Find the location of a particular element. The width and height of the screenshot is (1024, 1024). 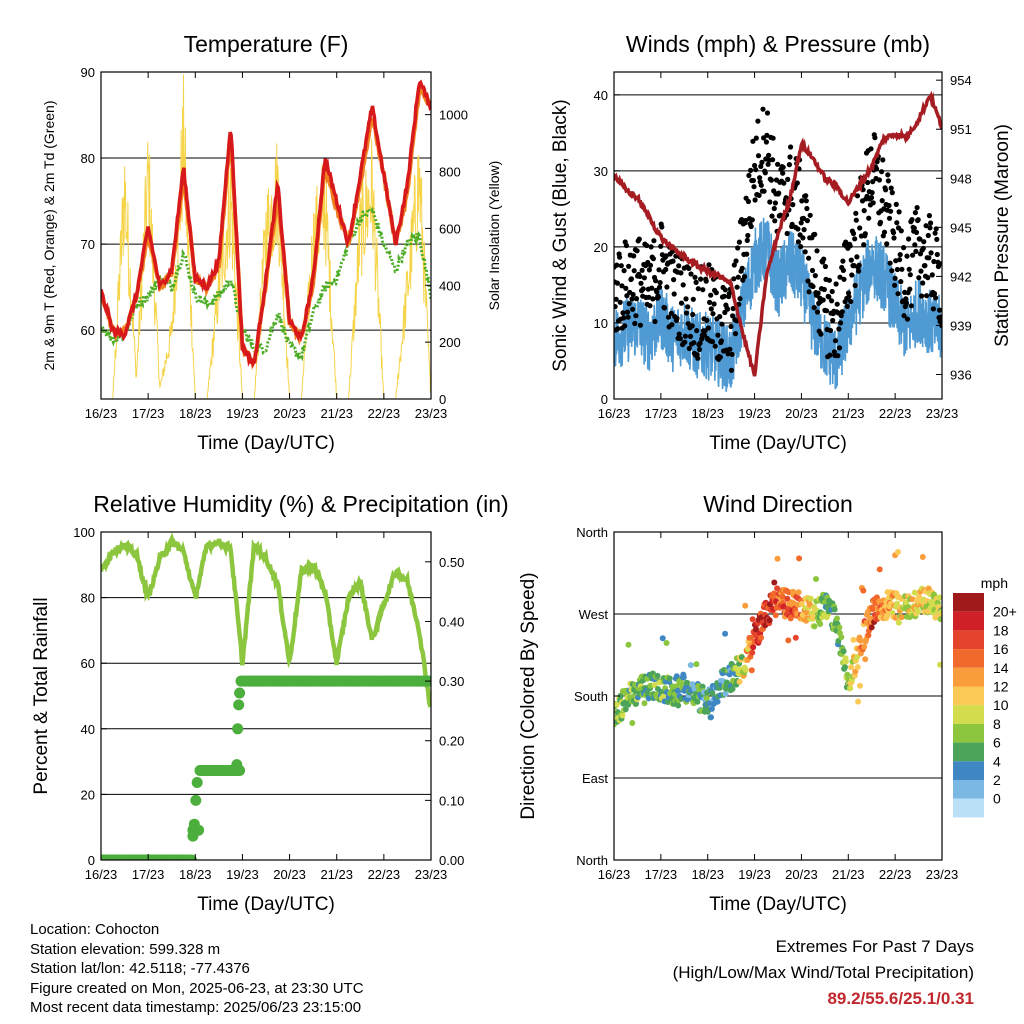

y-axis-label: Sonic Wind & Gust (Blue, Black) is located at coordinates (560, 235).